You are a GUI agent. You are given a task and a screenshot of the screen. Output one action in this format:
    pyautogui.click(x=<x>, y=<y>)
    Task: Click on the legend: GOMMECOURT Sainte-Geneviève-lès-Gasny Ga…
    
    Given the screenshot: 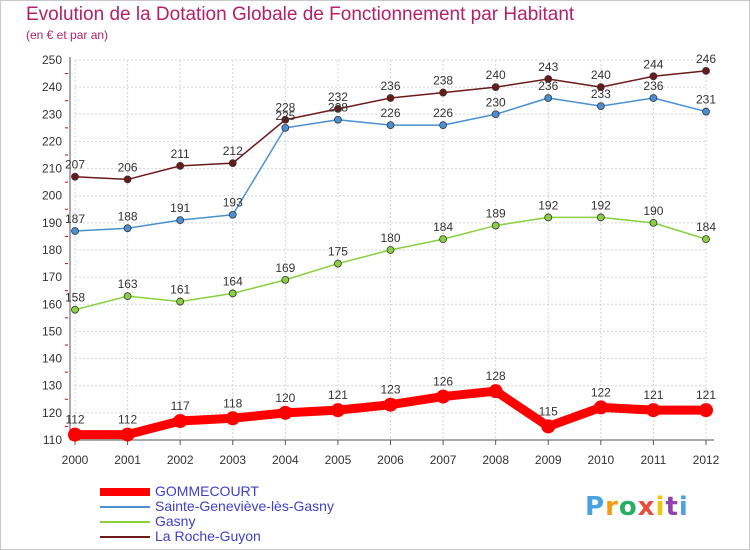 What is the action you would take?
    pyautogui.click(x=250, y=513)
    